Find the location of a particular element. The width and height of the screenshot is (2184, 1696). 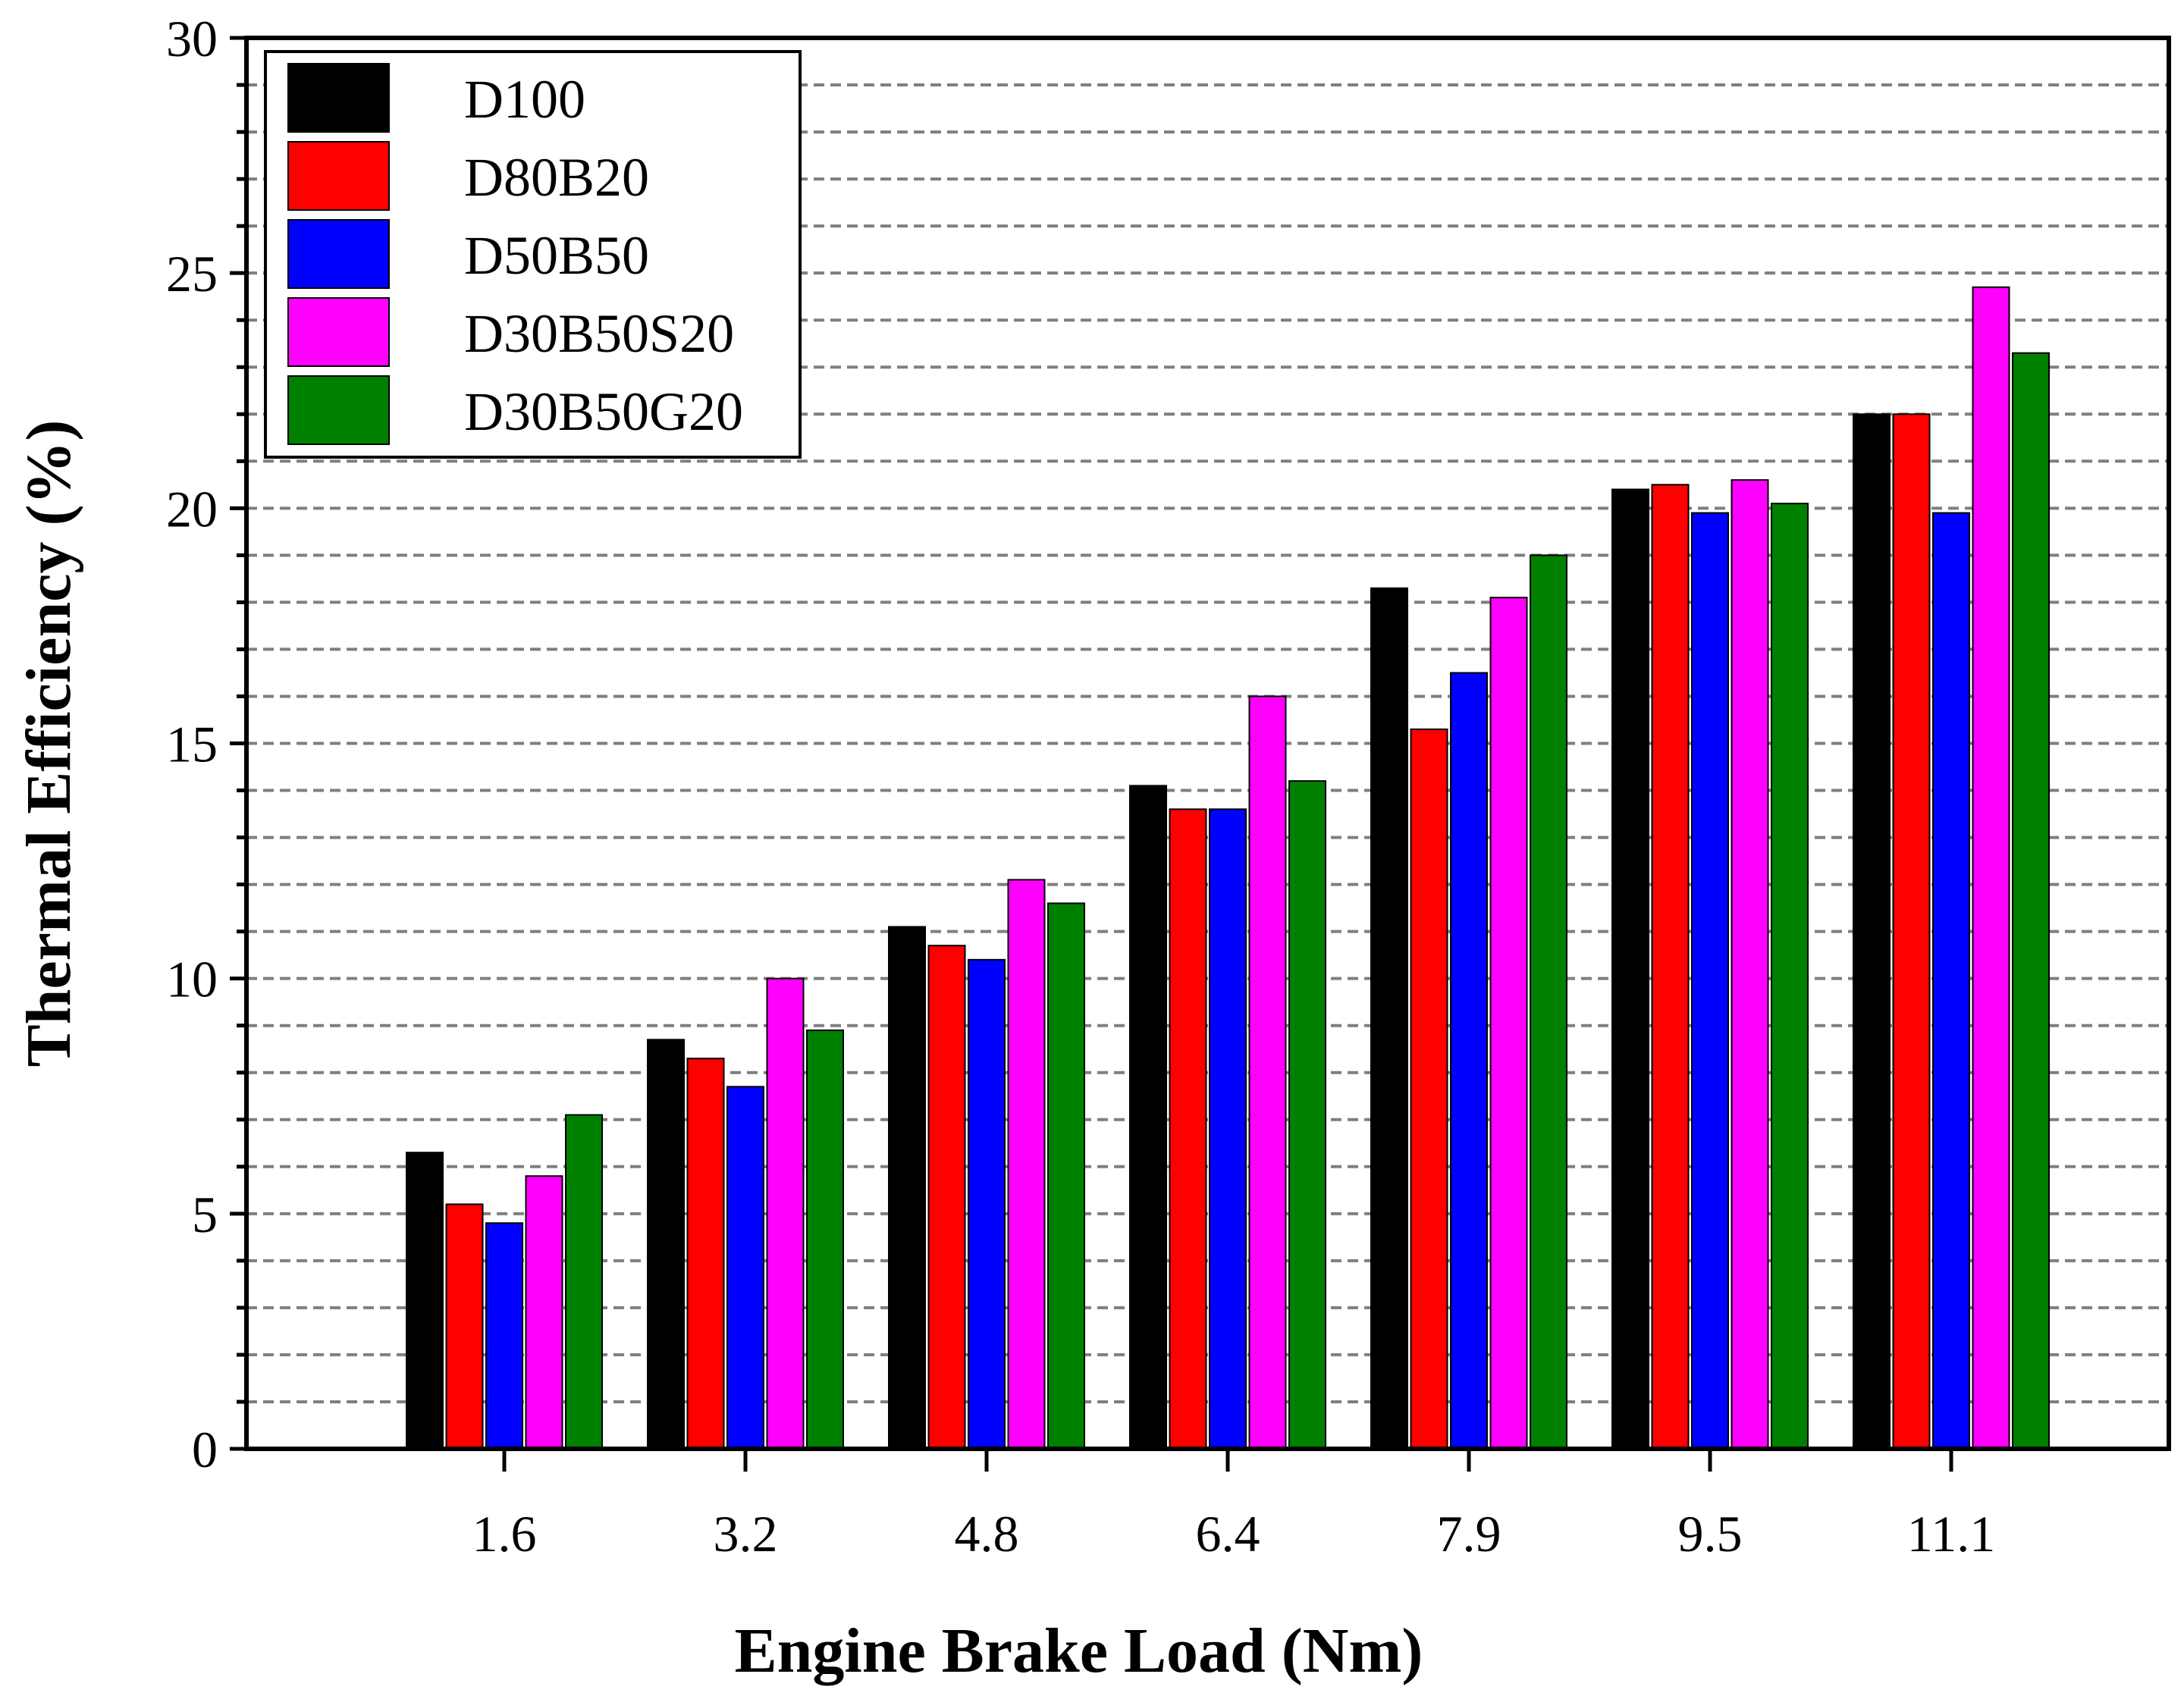

bar-D30B50G20-6.4 is located at coordinates (1307, 1115).